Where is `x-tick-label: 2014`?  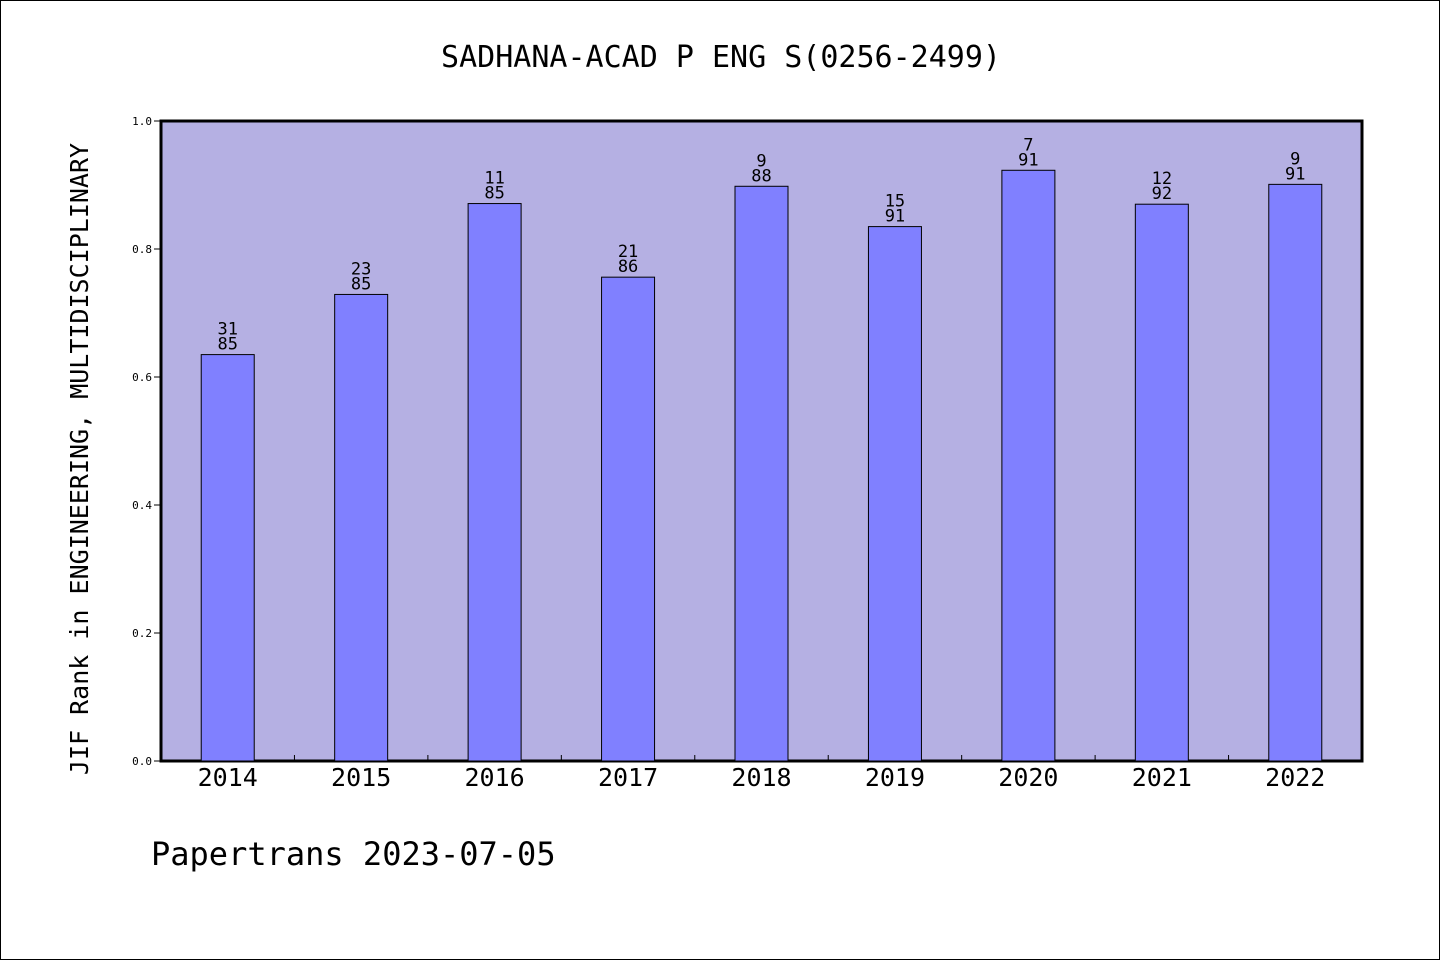 x-tick-label: 2014 is located at coordinates (228, 777).